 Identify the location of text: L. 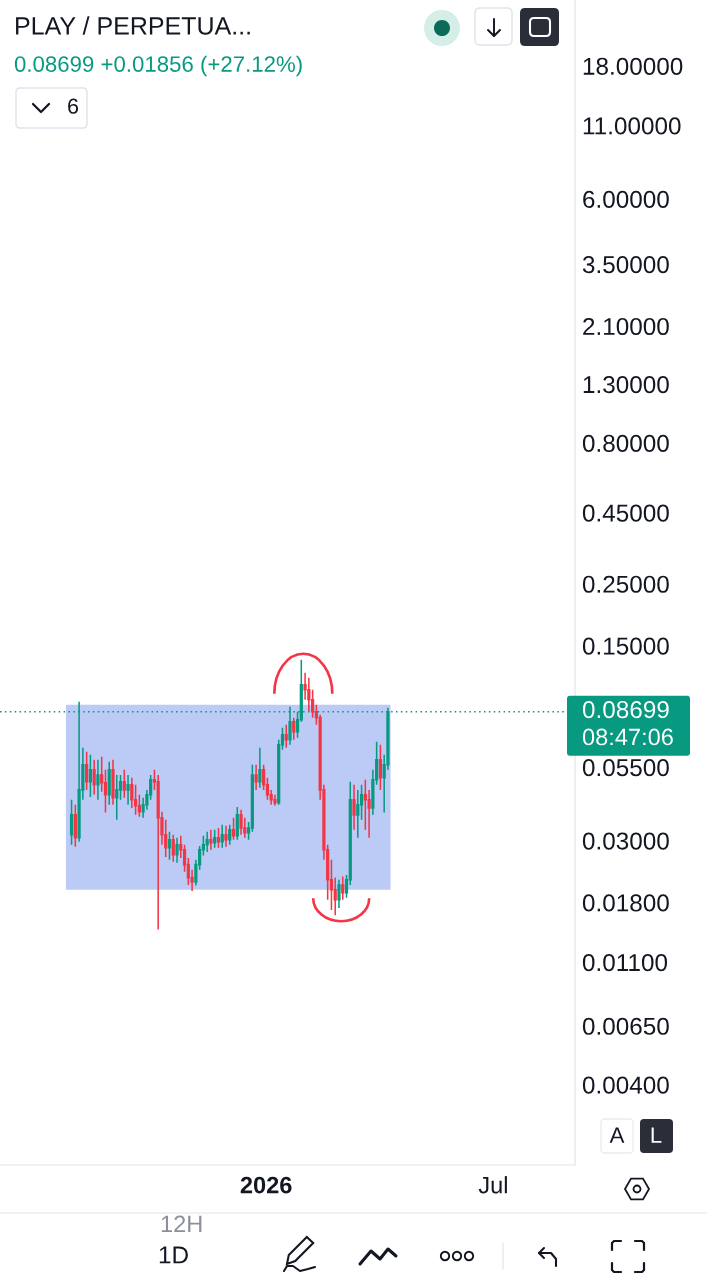
(656, 1135).